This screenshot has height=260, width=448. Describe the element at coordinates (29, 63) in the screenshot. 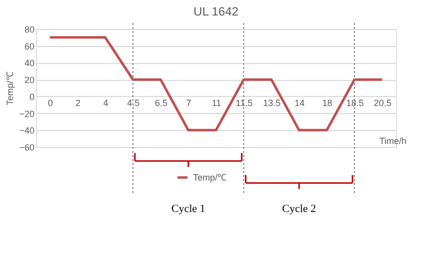

I see `y-tick-label: 40` at that location.